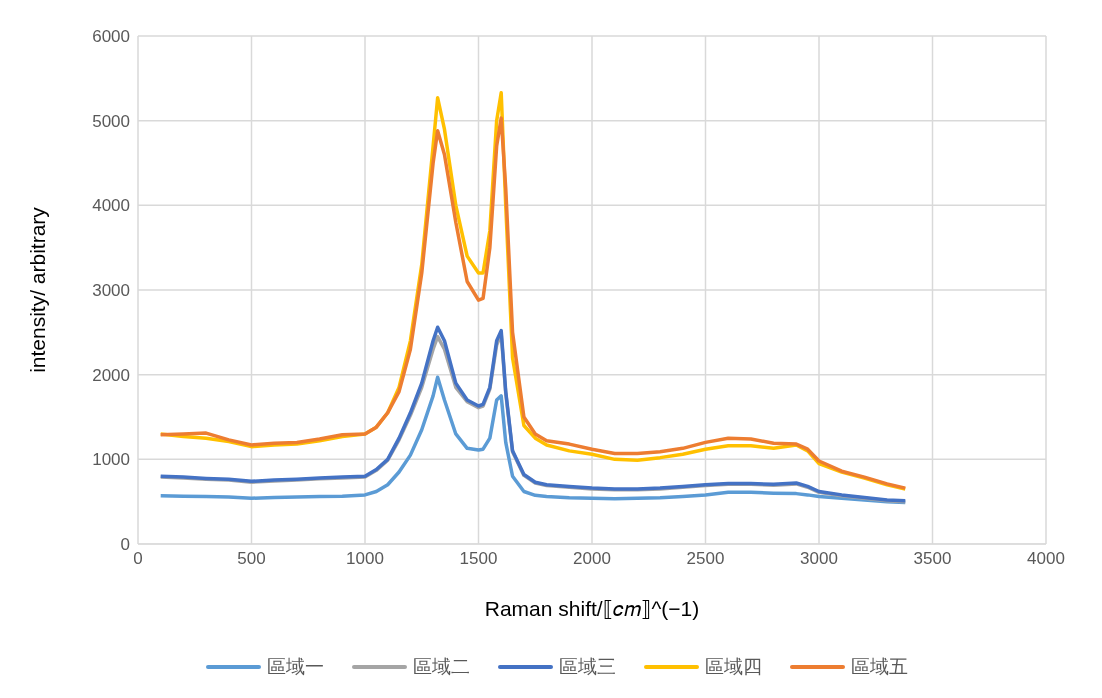  I want to click on x-tick-label: 2500, so click(705, 559).